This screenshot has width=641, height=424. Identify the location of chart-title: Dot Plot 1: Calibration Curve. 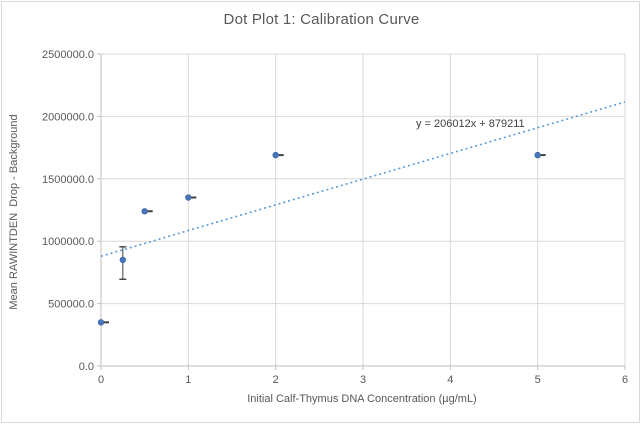
(321, 19).